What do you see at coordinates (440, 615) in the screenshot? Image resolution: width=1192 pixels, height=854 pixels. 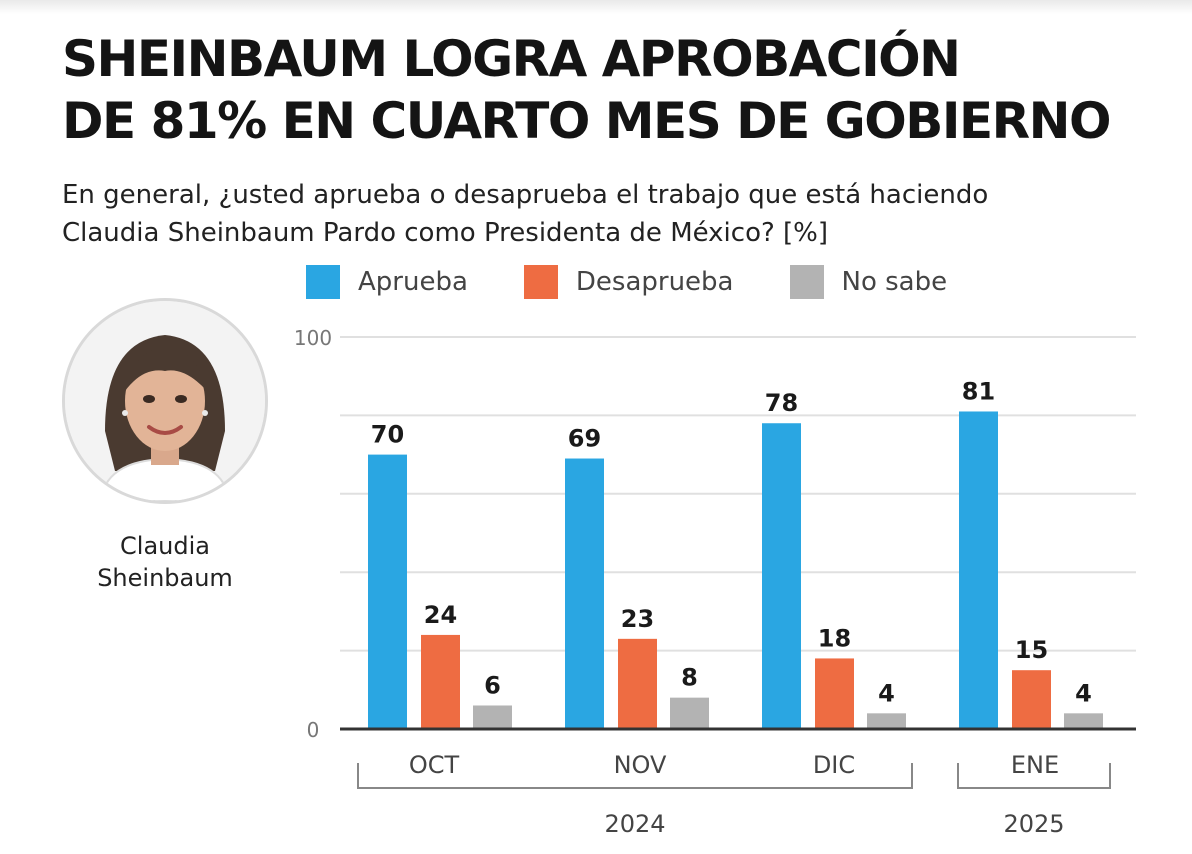 I see `data-label: 24` at bounding box center [440, 615].